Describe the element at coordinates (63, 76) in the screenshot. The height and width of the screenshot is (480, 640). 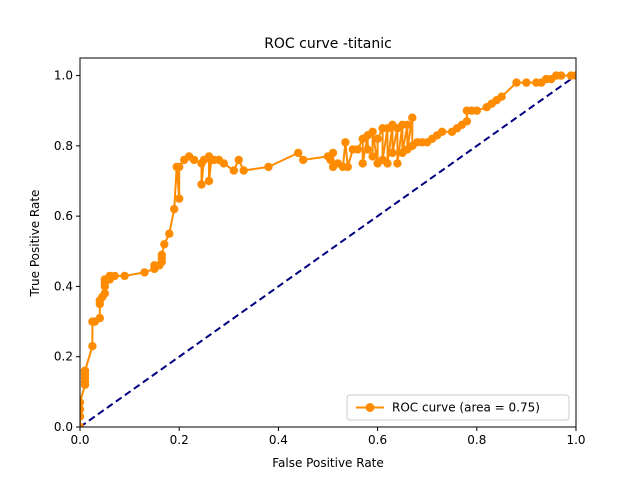
I see `y-tick-label: 1.0` at that location.